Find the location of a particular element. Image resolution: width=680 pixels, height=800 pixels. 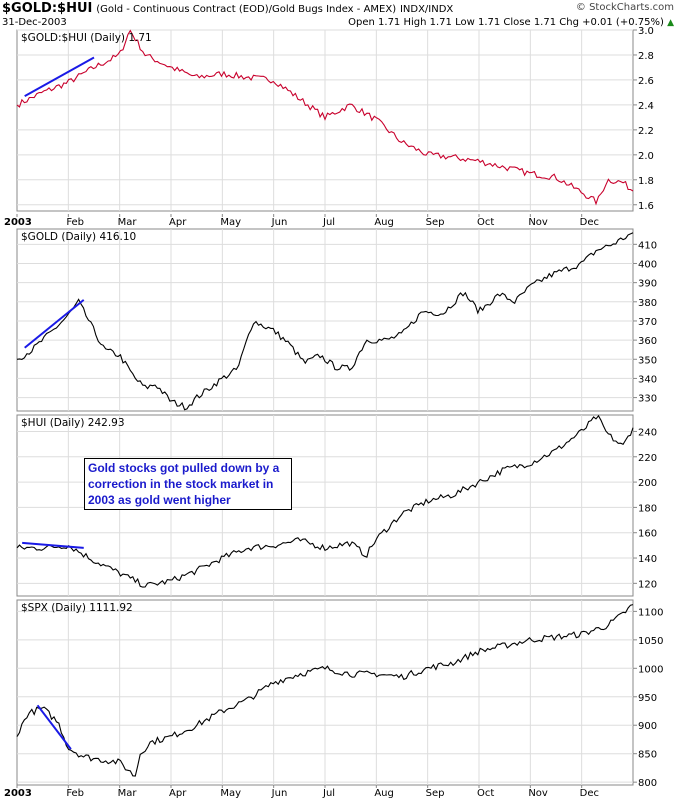

y-tick-label: 380 is located at coordinates (647, 303).